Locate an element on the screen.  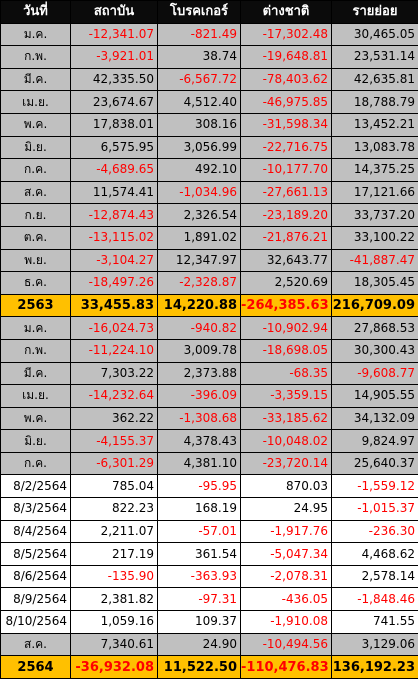
retail-cell: -1,559.12 is located at coordinates (375, 486).